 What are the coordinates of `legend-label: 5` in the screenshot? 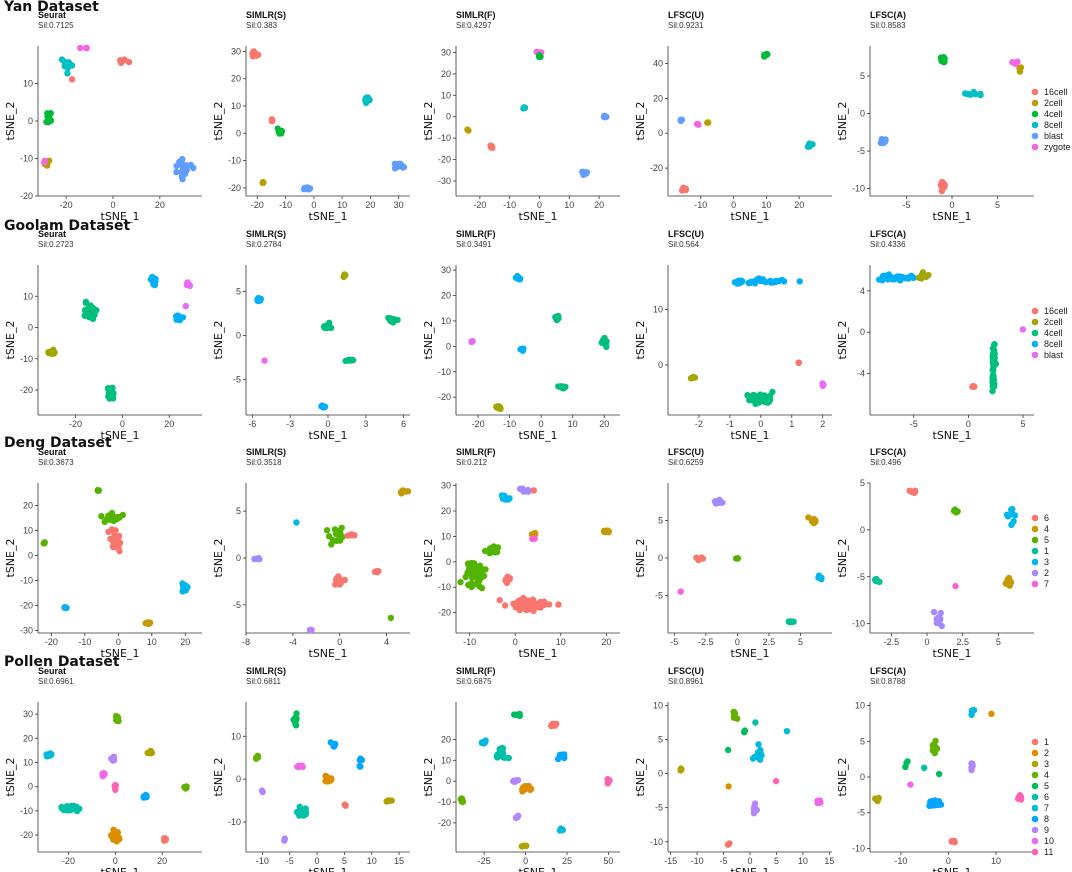 It's located at (1046, 786).